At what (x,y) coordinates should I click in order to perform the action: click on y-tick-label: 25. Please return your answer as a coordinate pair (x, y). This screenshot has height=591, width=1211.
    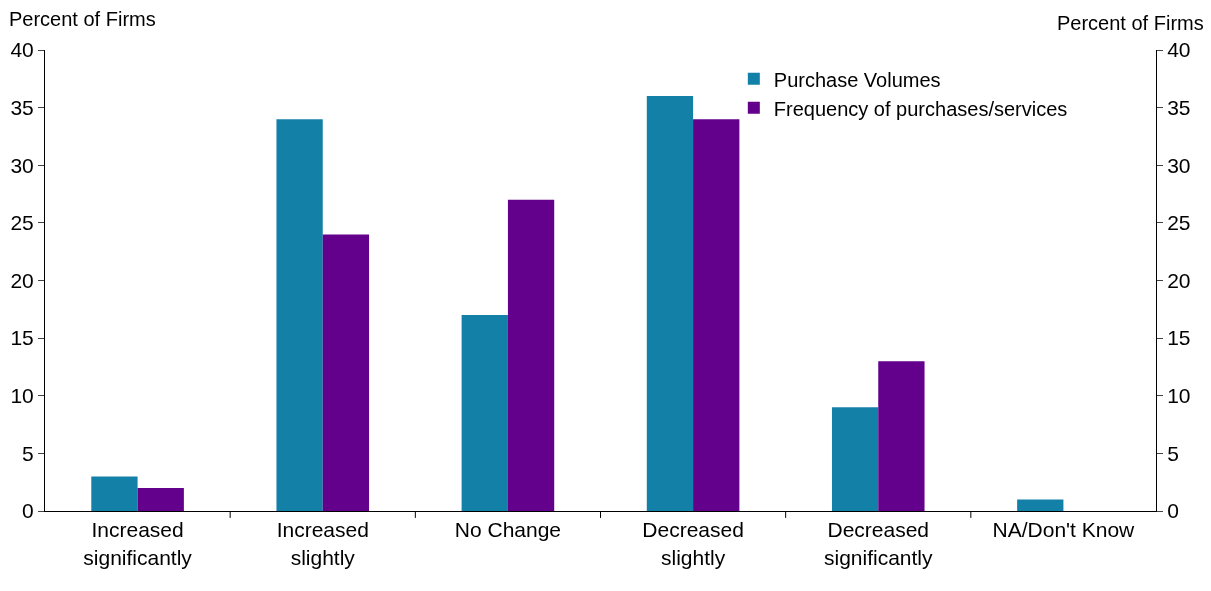
    Looking at the image, I should click on (22, 223).